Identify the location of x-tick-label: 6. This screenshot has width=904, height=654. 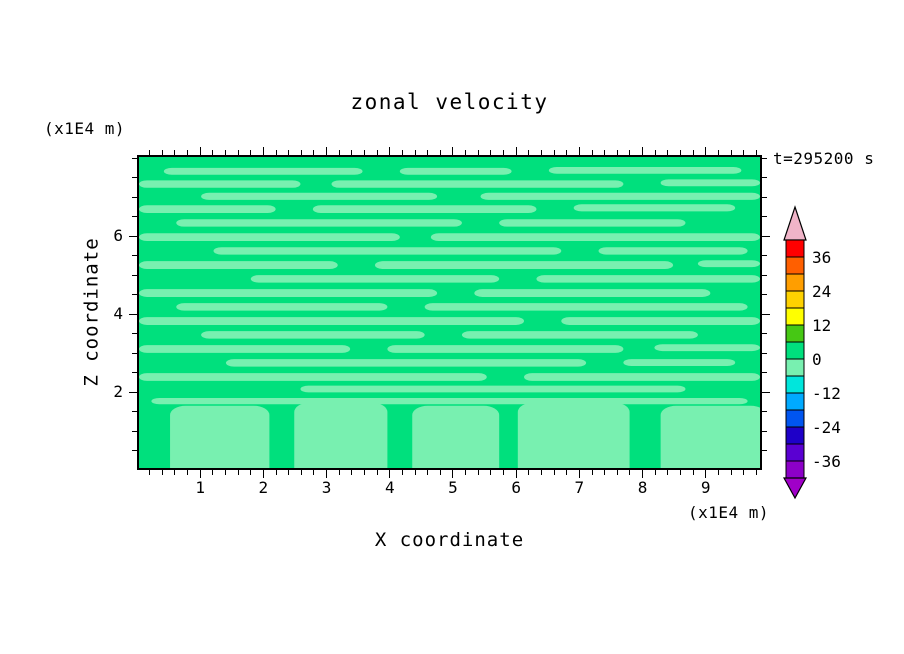
(516, 487).